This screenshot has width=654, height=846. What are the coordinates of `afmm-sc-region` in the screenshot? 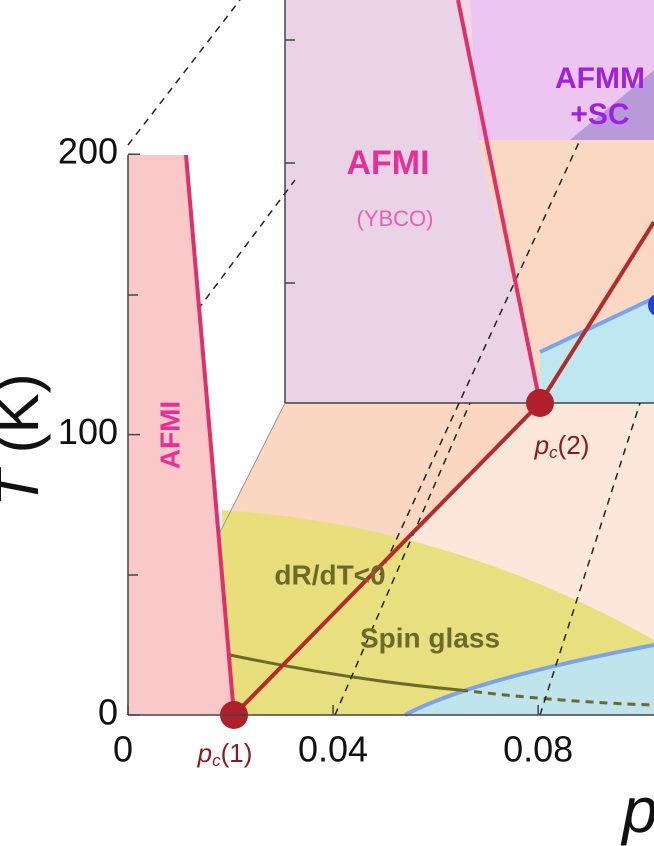 It's located at (612, 105).